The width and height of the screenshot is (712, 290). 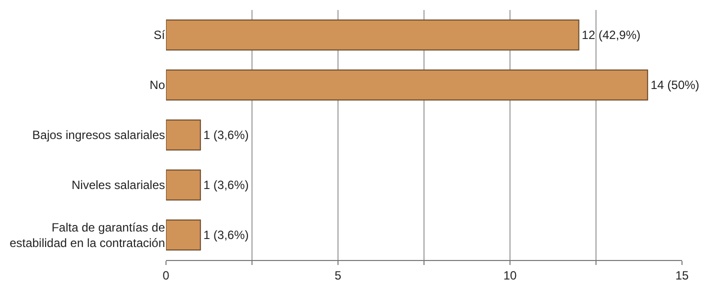 What do you see at coordinates (98, 135) in the screenshot?
I see `y-tick-label: Bajos ingresos salariales` at bounding box center [98, 135].